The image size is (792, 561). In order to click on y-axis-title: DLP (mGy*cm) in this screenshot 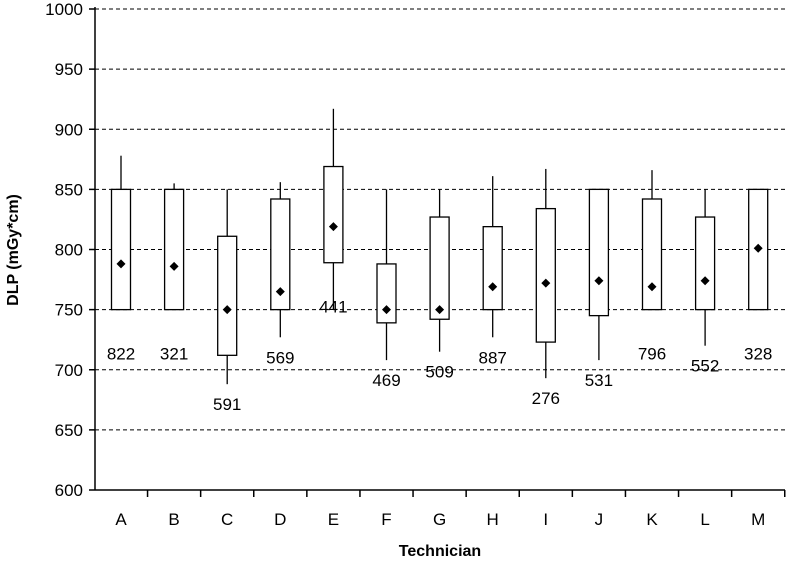, I will do `click(13, 250)`.